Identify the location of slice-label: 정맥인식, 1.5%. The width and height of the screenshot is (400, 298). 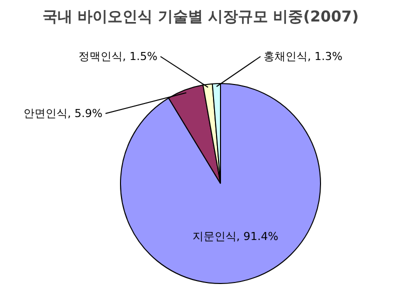
(118, 56).